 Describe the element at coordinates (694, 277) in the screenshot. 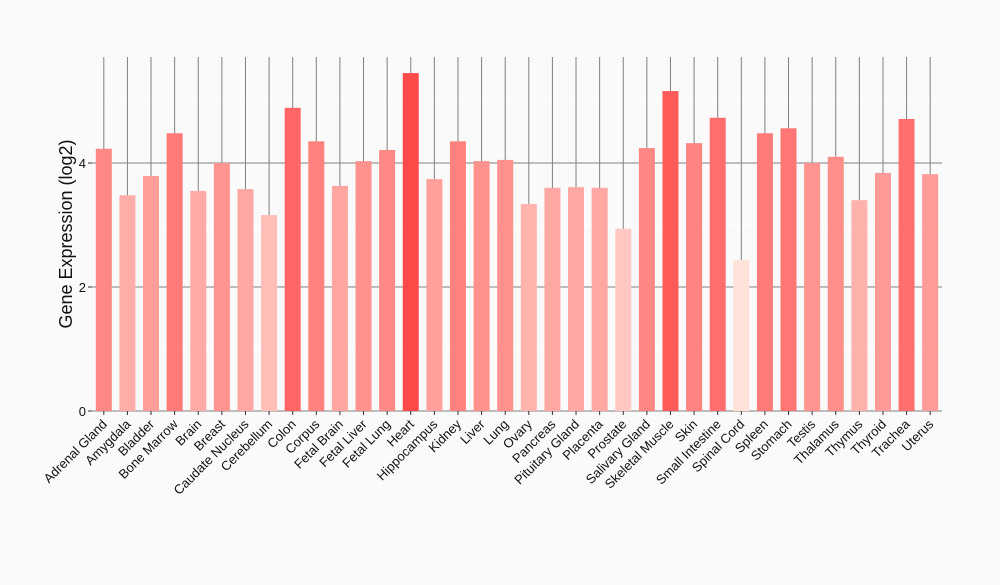

I see `bar-skin` at that location.